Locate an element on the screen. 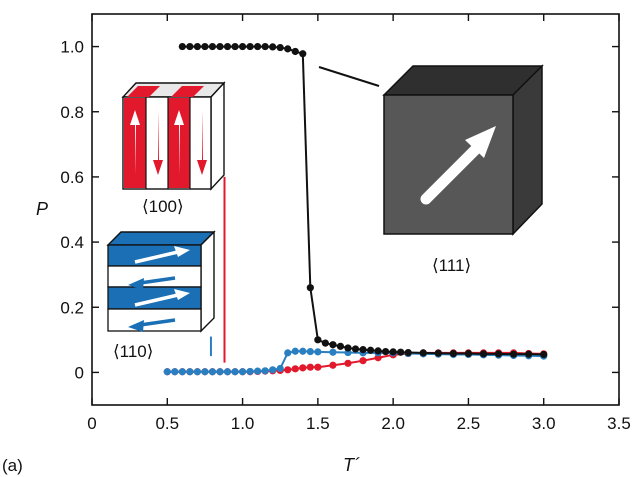 This screenshot has width=641, height=477. x-tick-label: 3.5 is located at coordinates (619, 423).